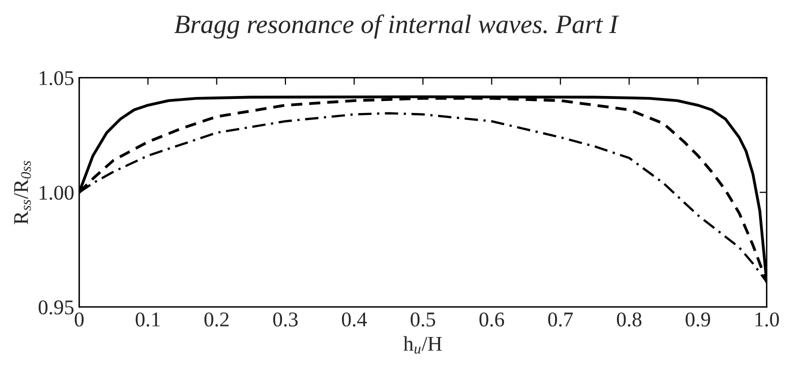  What do you see at coordinates (148, 319) in the screenshot?
I see `x-tick-label: 0.1` at bounding box center [148, 319].